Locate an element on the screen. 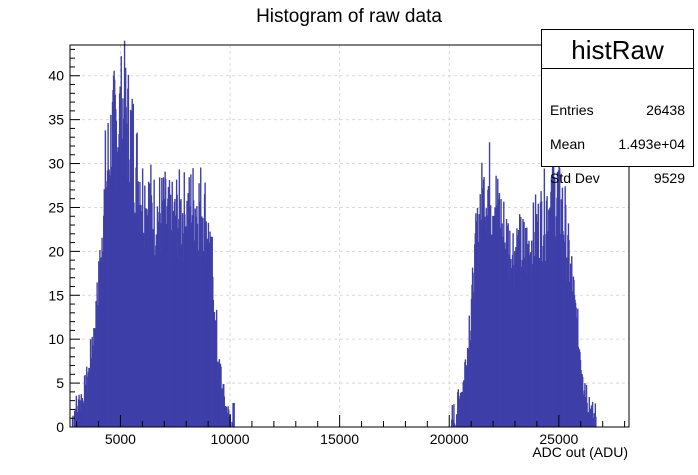  y-axis: 0 5 10 15 20 25 30 35 40 is located at coordinates (64, 241).